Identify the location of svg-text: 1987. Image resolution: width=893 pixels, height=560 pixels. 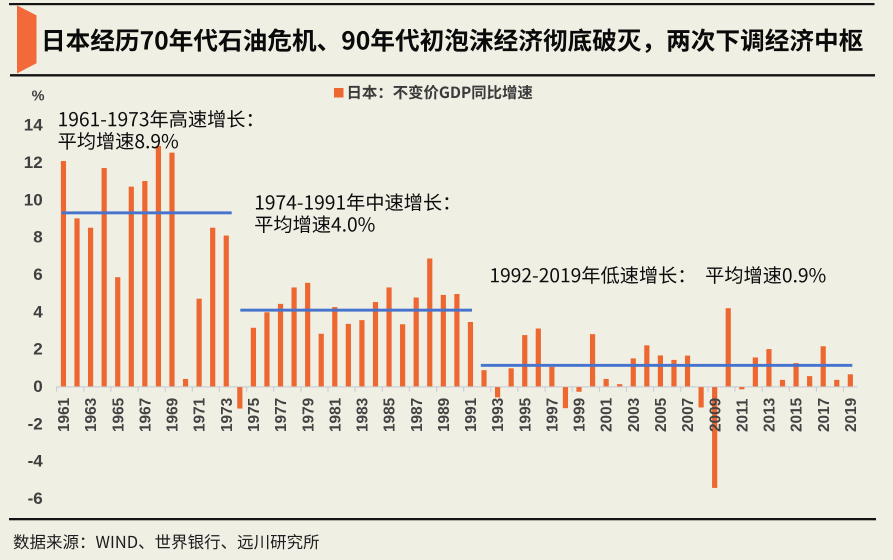
(417, 415).